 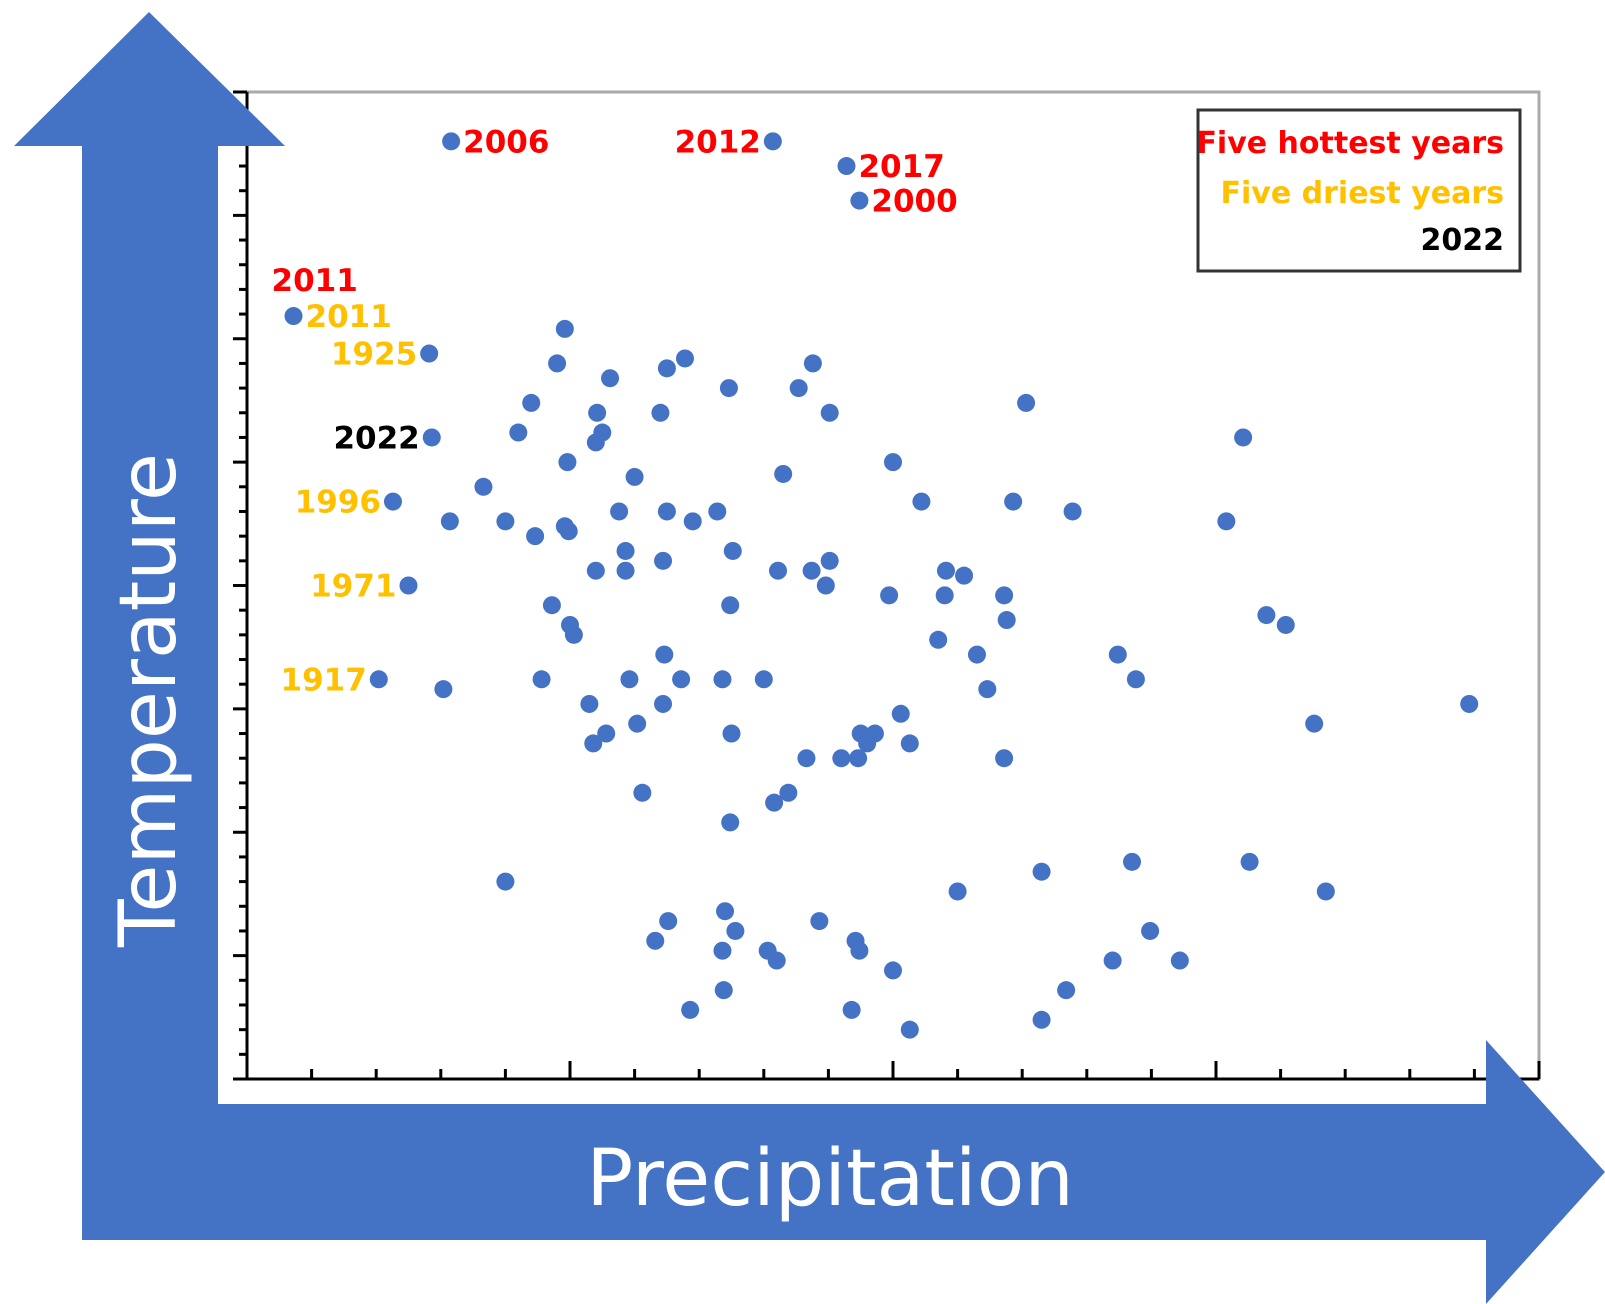 What do you see at coordinates (149, 581) in the screenshot?
I see `temperature-arrow` at bounding box center [149, 581].